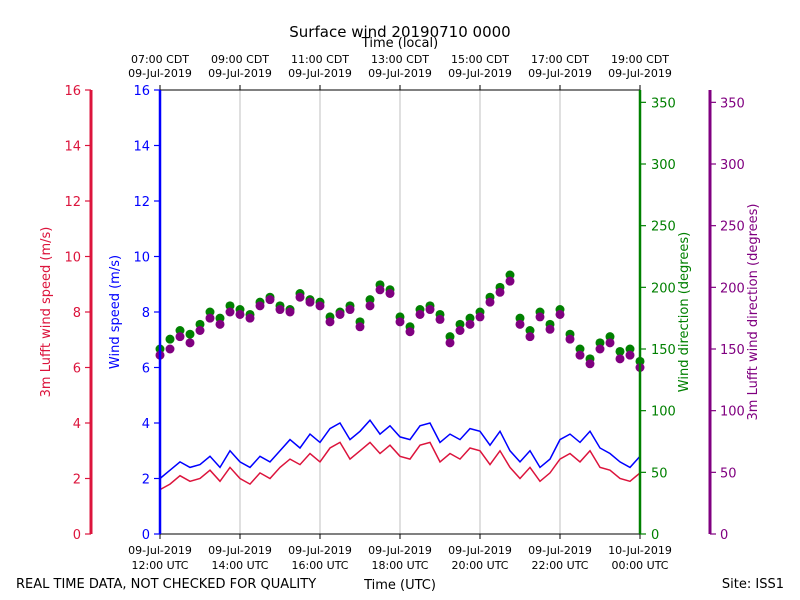  What do you see at coordinates (663, 412) in the screenshot?
I see `axis-tick-label: 100` at bounding box center [663, 412].